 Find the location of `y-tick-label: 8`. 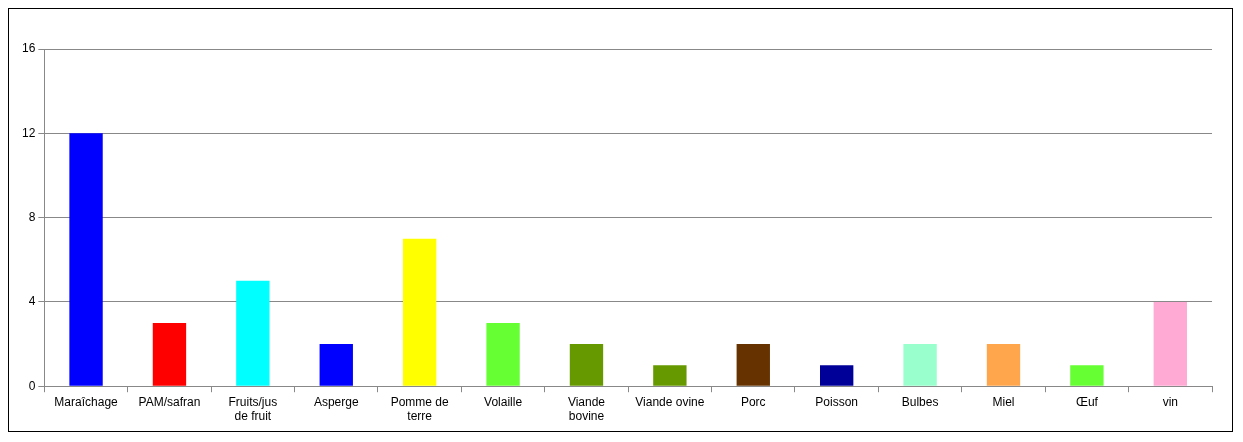

y-tick-label: 8 is located at coordinates (32, 216).